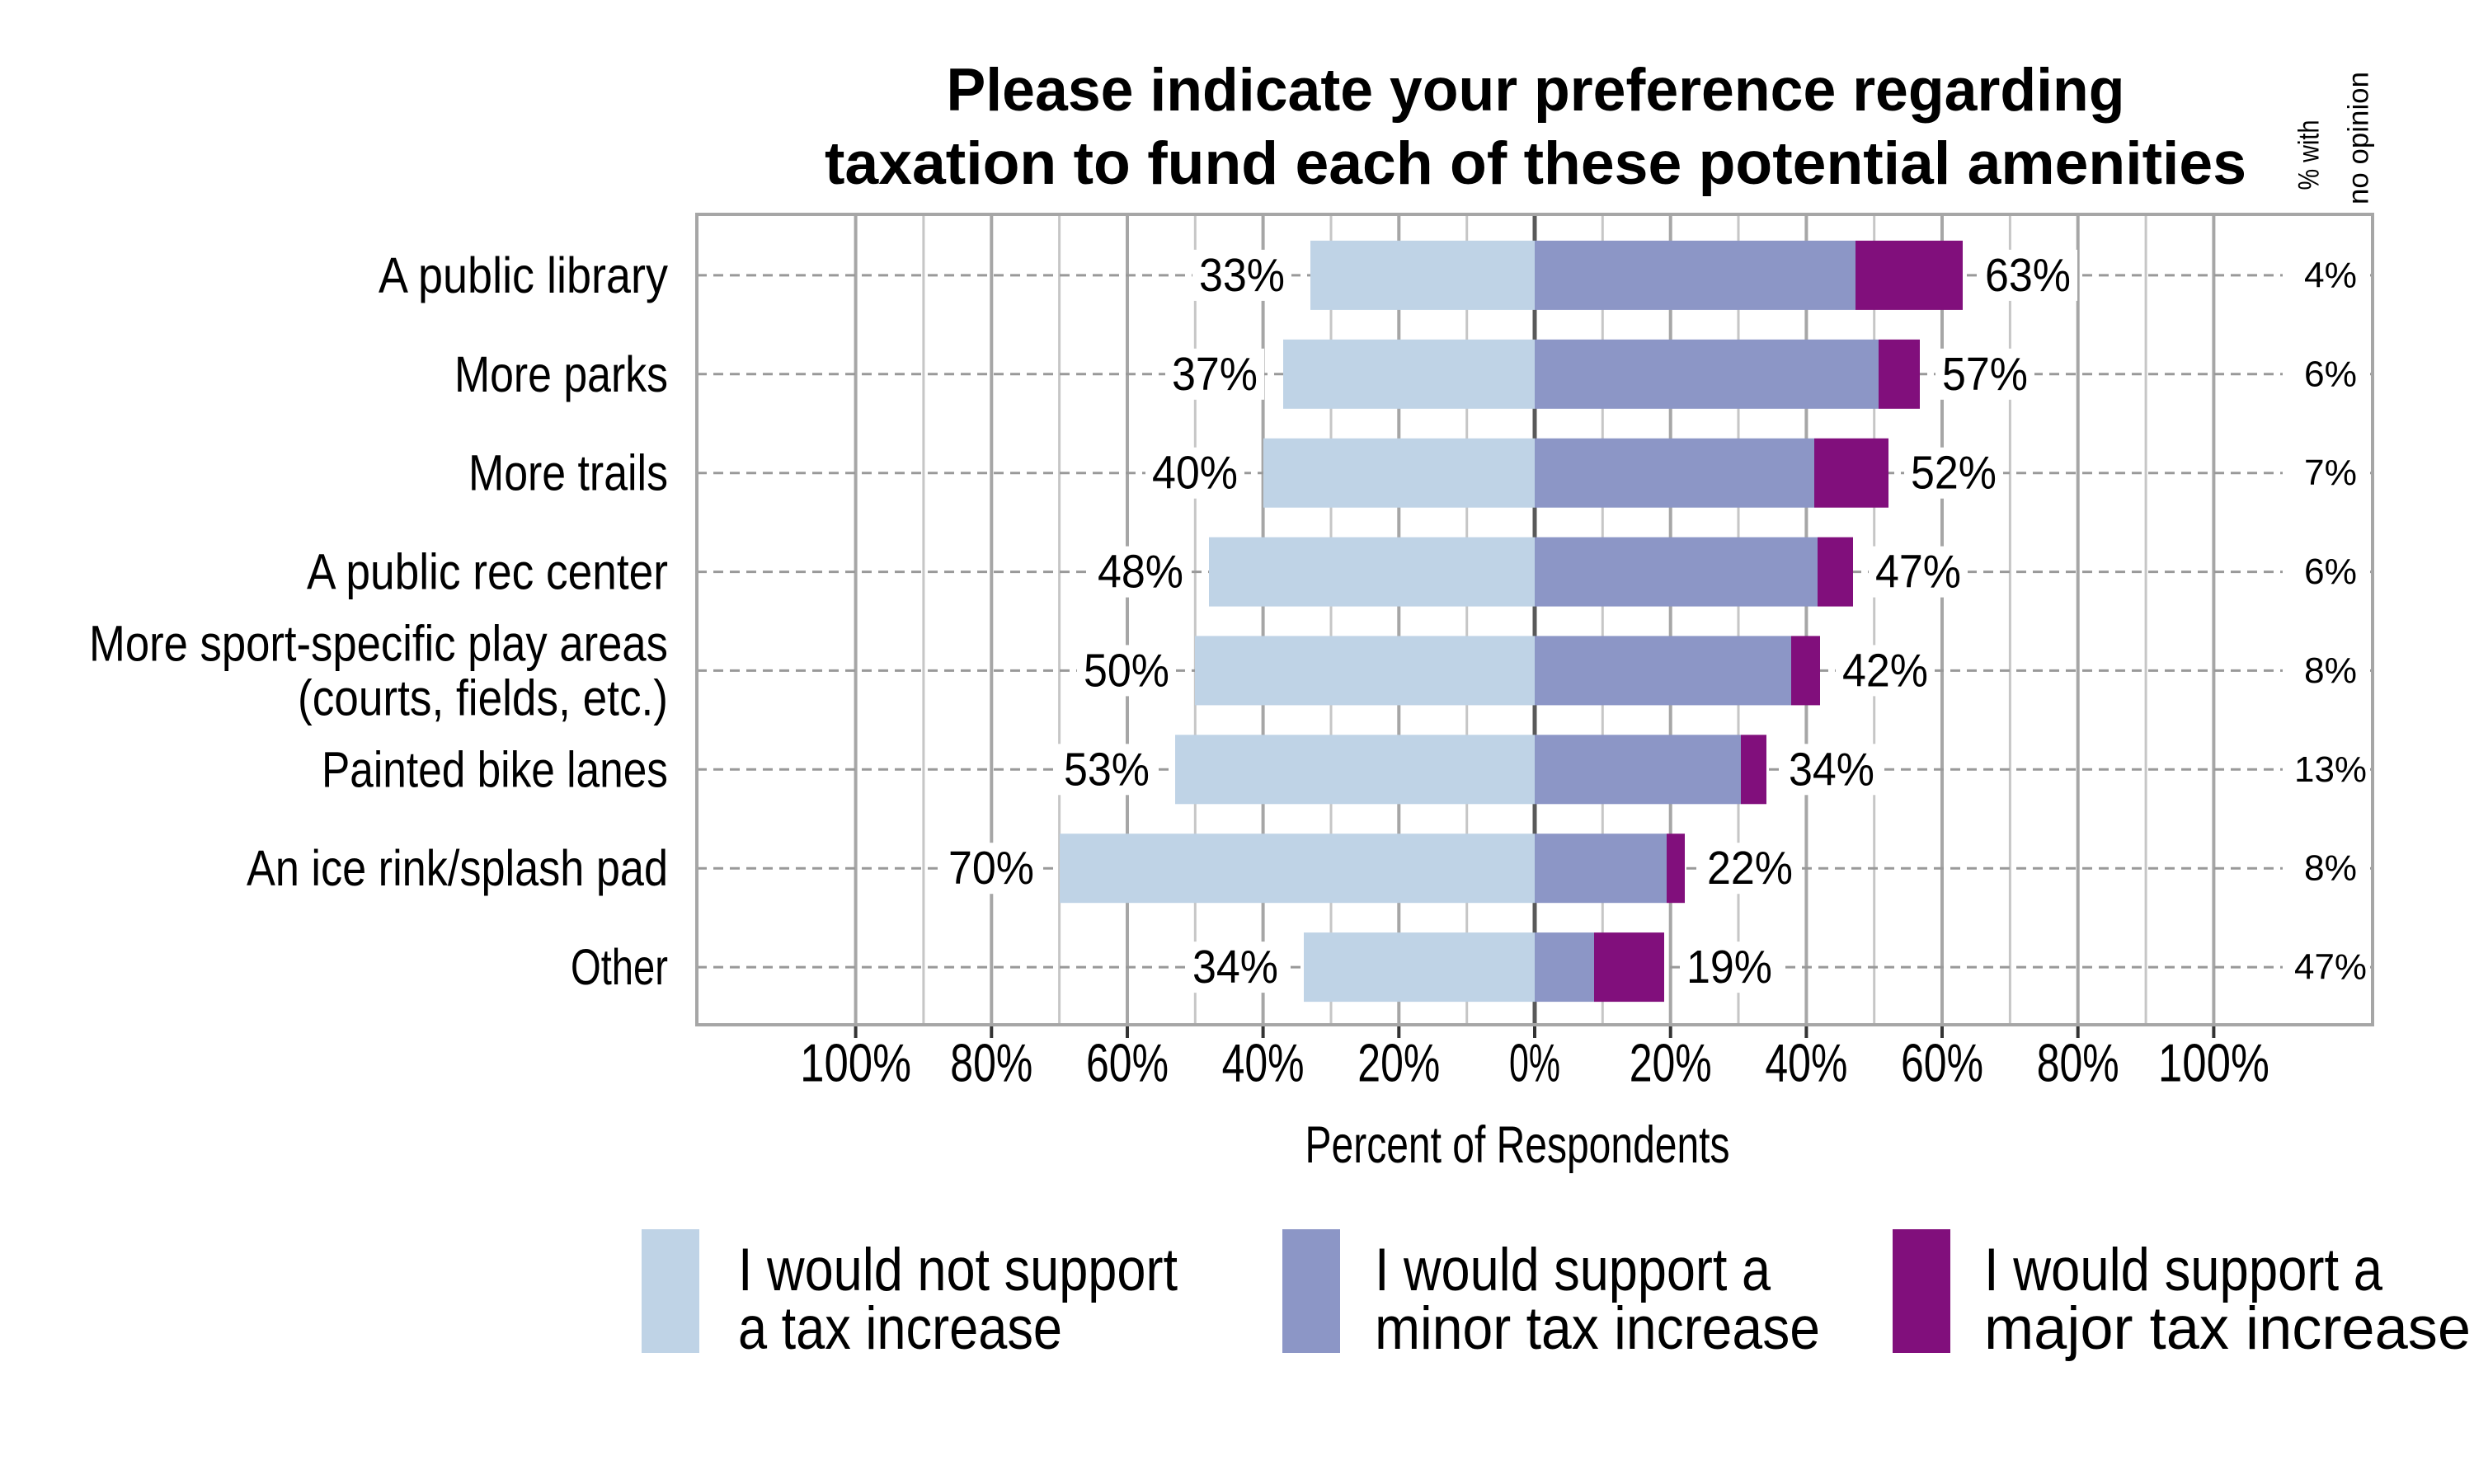 This screenshot has height=1484, width=2474. I want to click on svg-text: 37%, so click(1215, 374).